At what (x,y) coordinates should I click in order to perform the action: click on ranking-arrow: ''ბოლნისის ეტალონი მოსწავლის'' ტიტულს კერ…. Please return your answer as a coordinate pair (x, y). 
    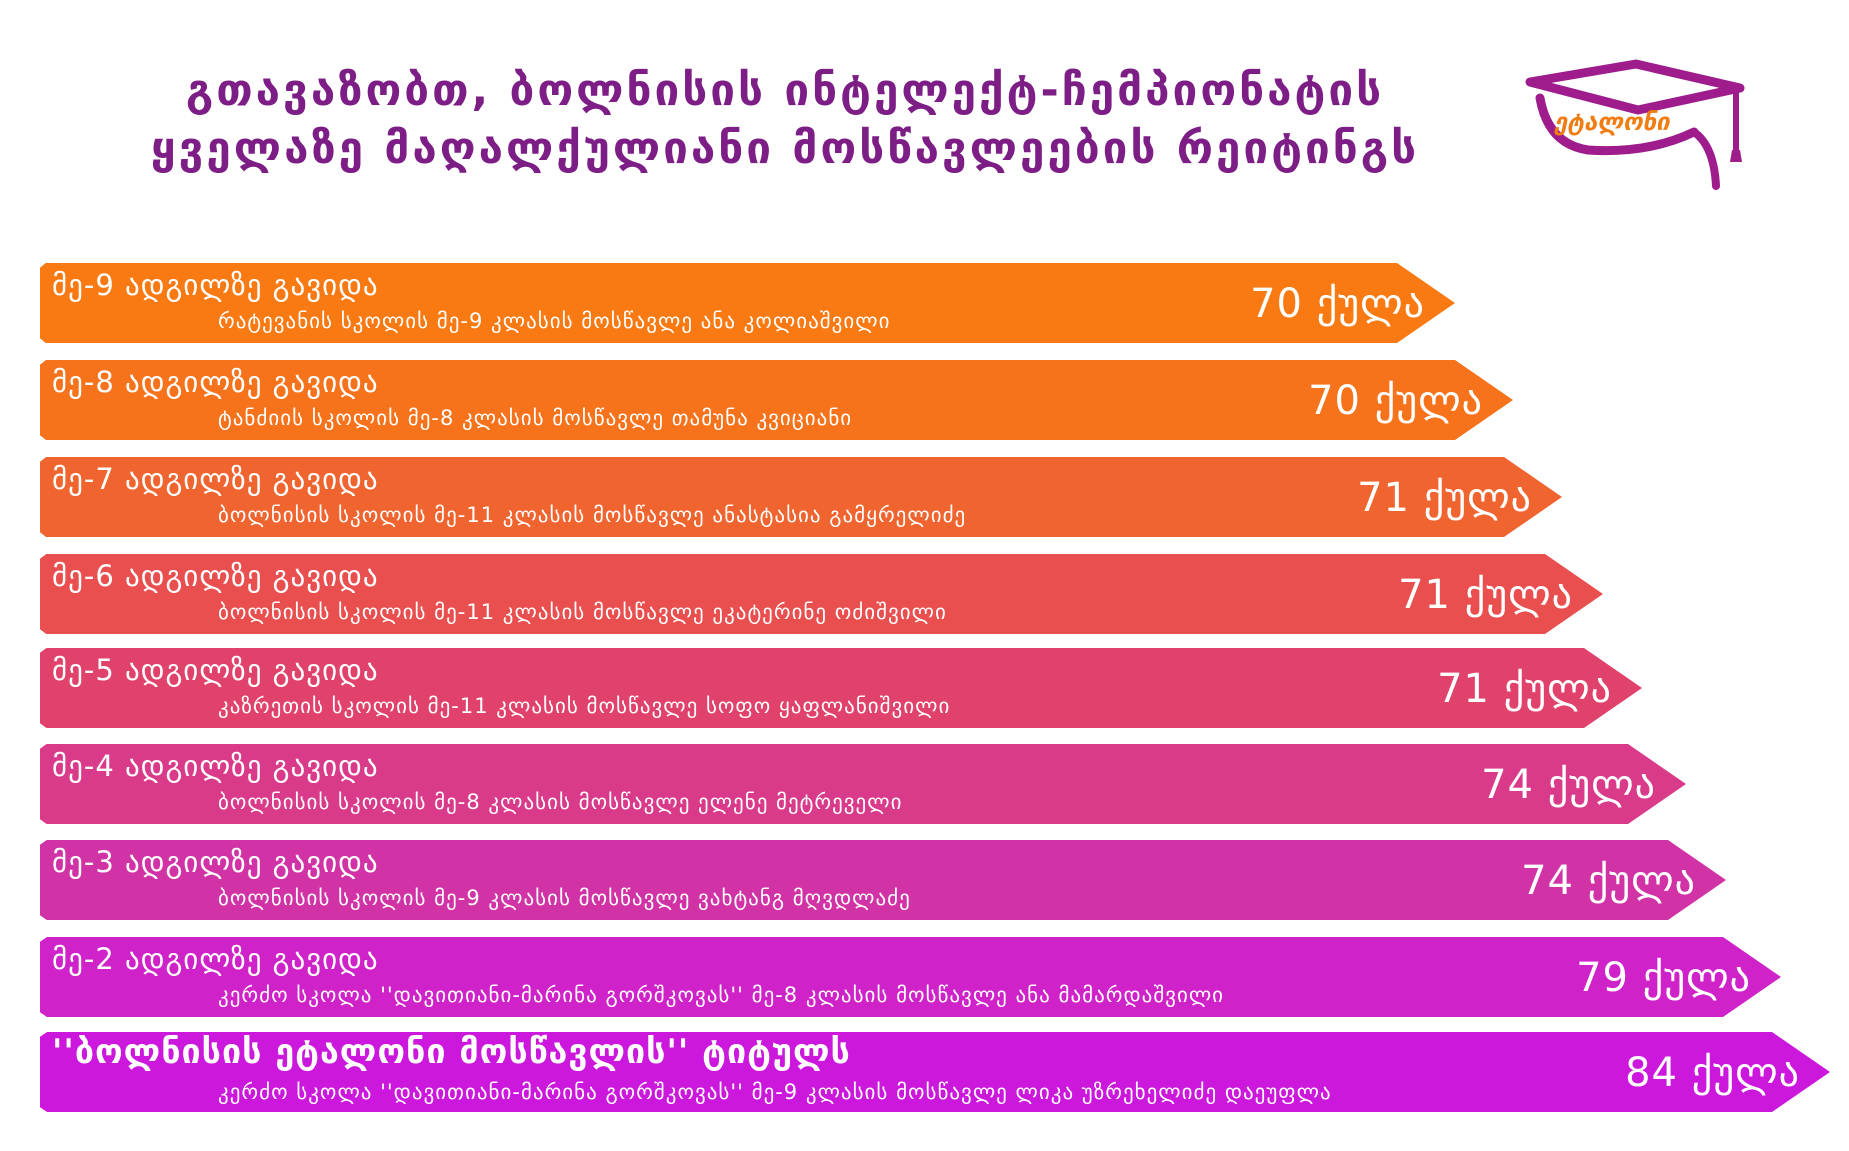
    Looking at the image, I should click on (935, 1072).